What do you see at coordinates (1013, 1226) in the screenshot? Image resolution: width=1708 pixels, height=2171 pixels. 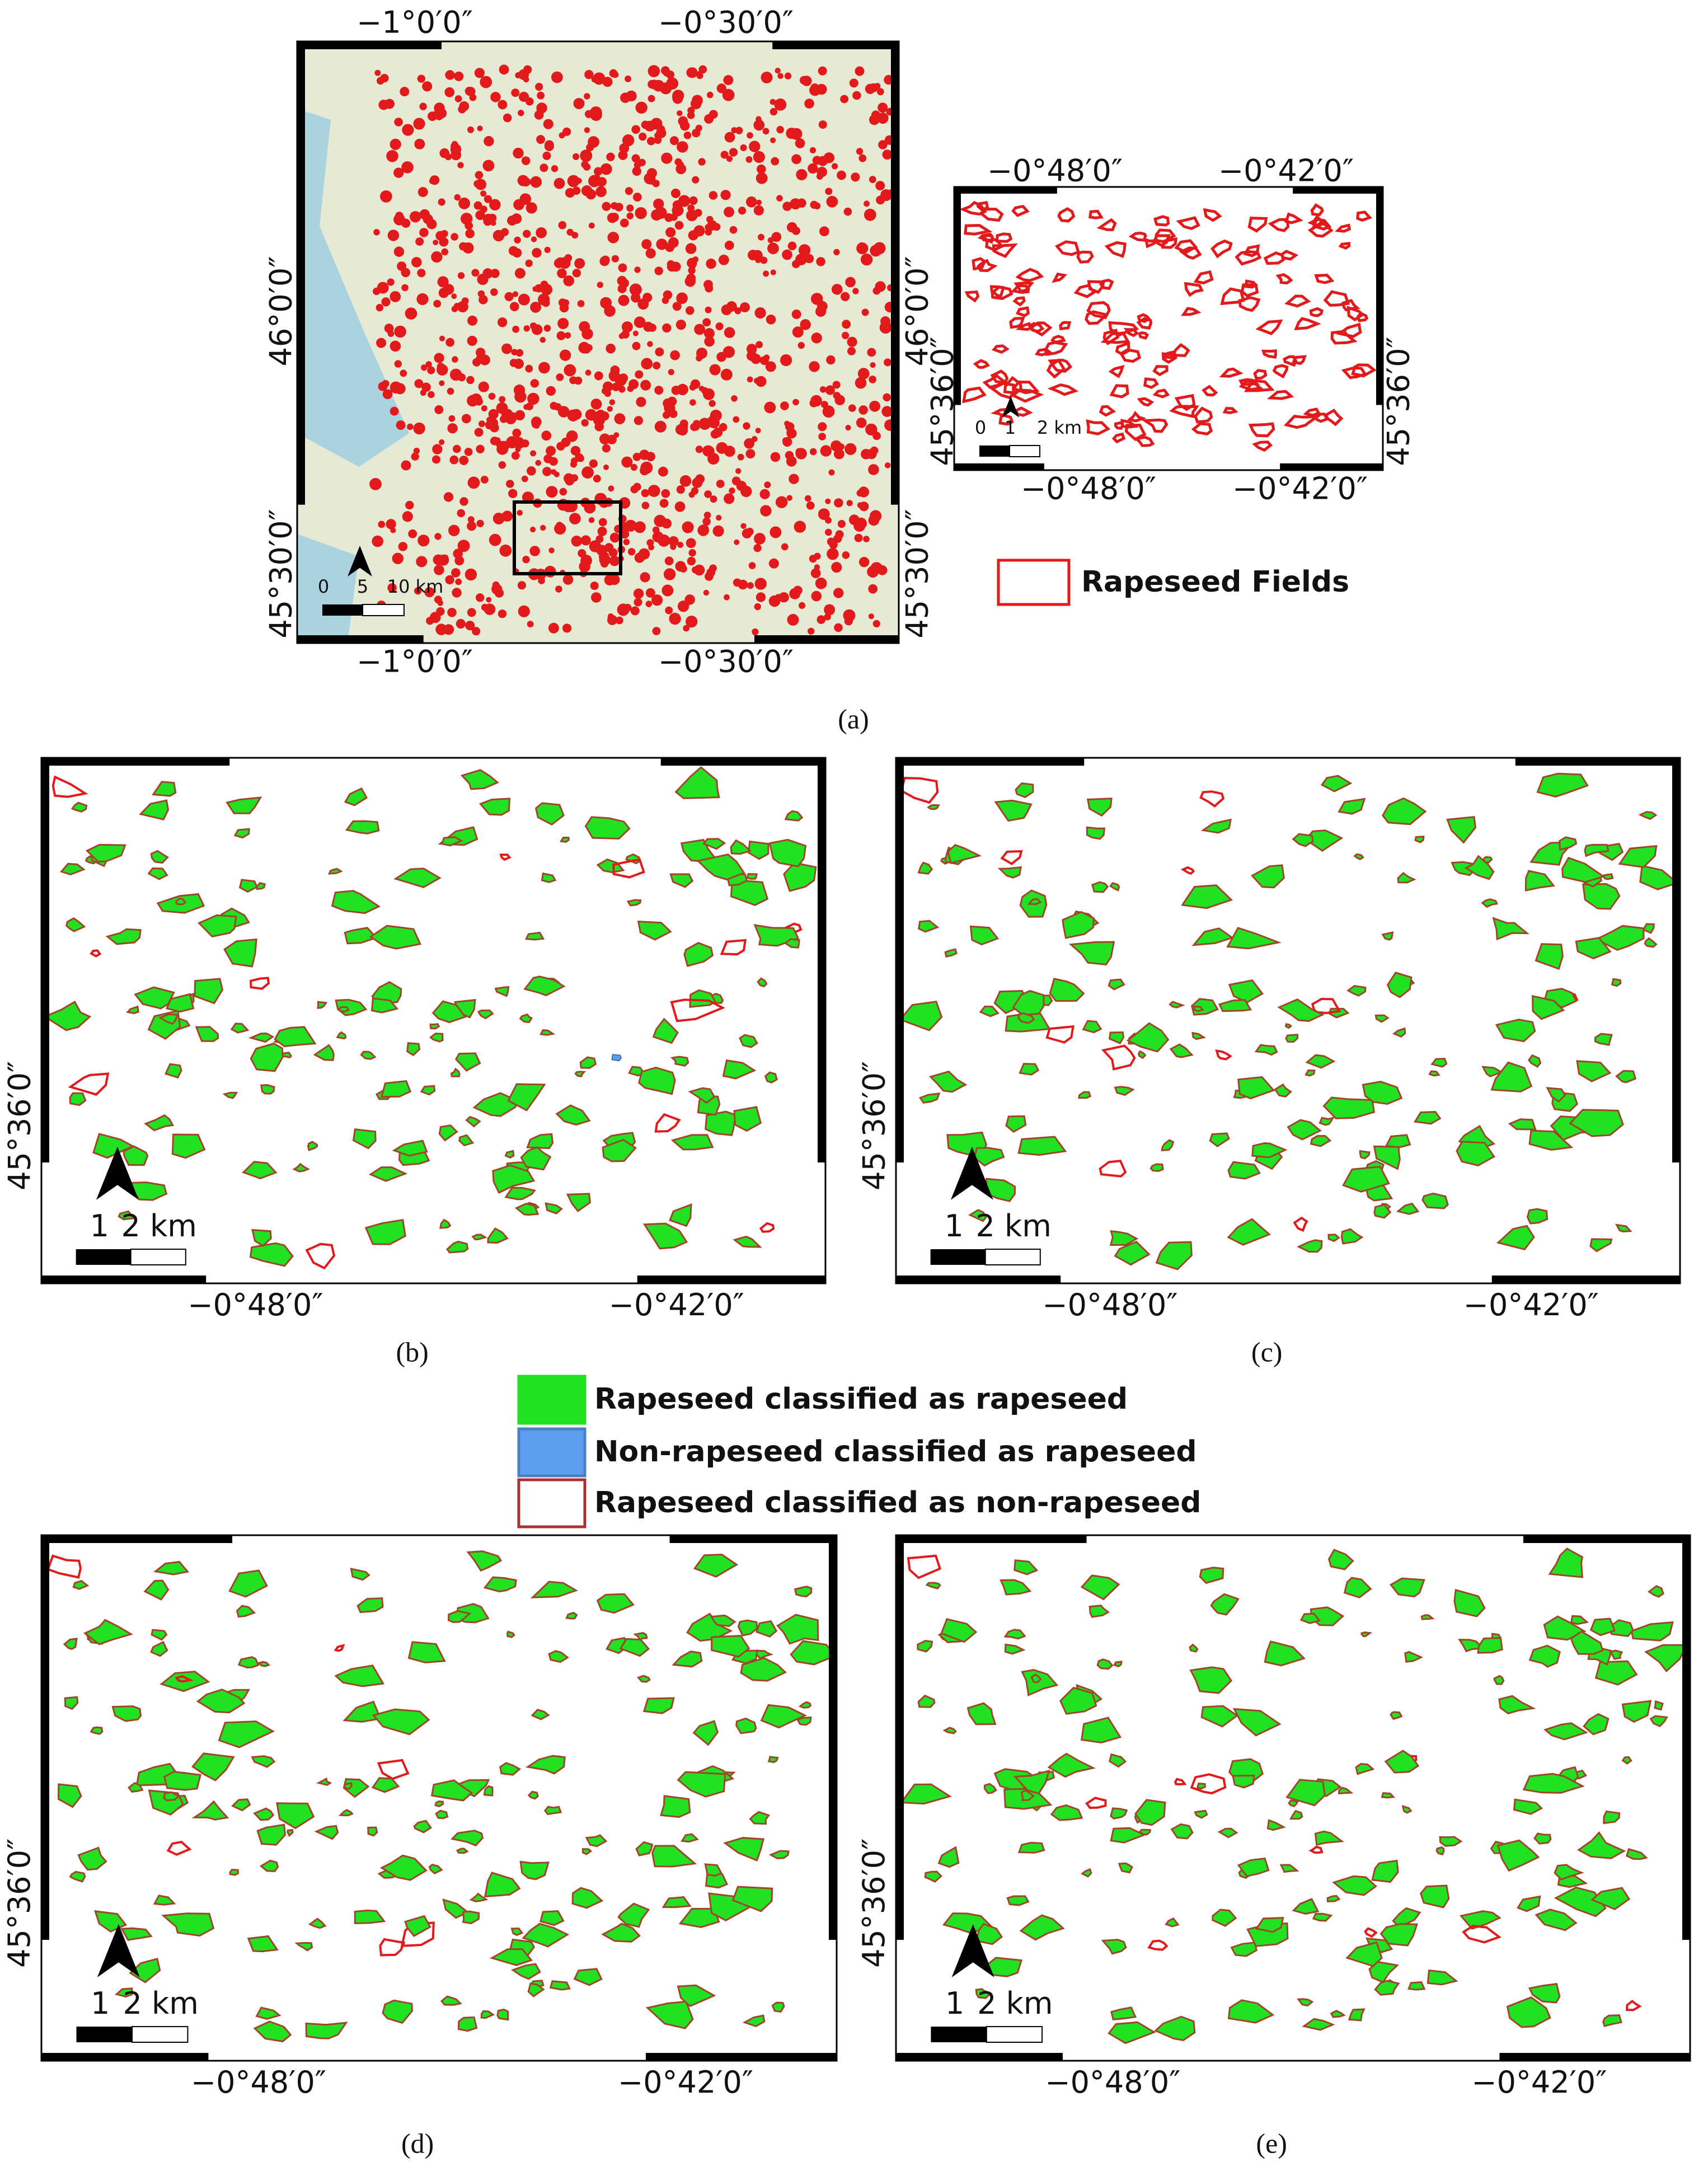 I see `label: 2 km` at bounding box center [1013, 1226].